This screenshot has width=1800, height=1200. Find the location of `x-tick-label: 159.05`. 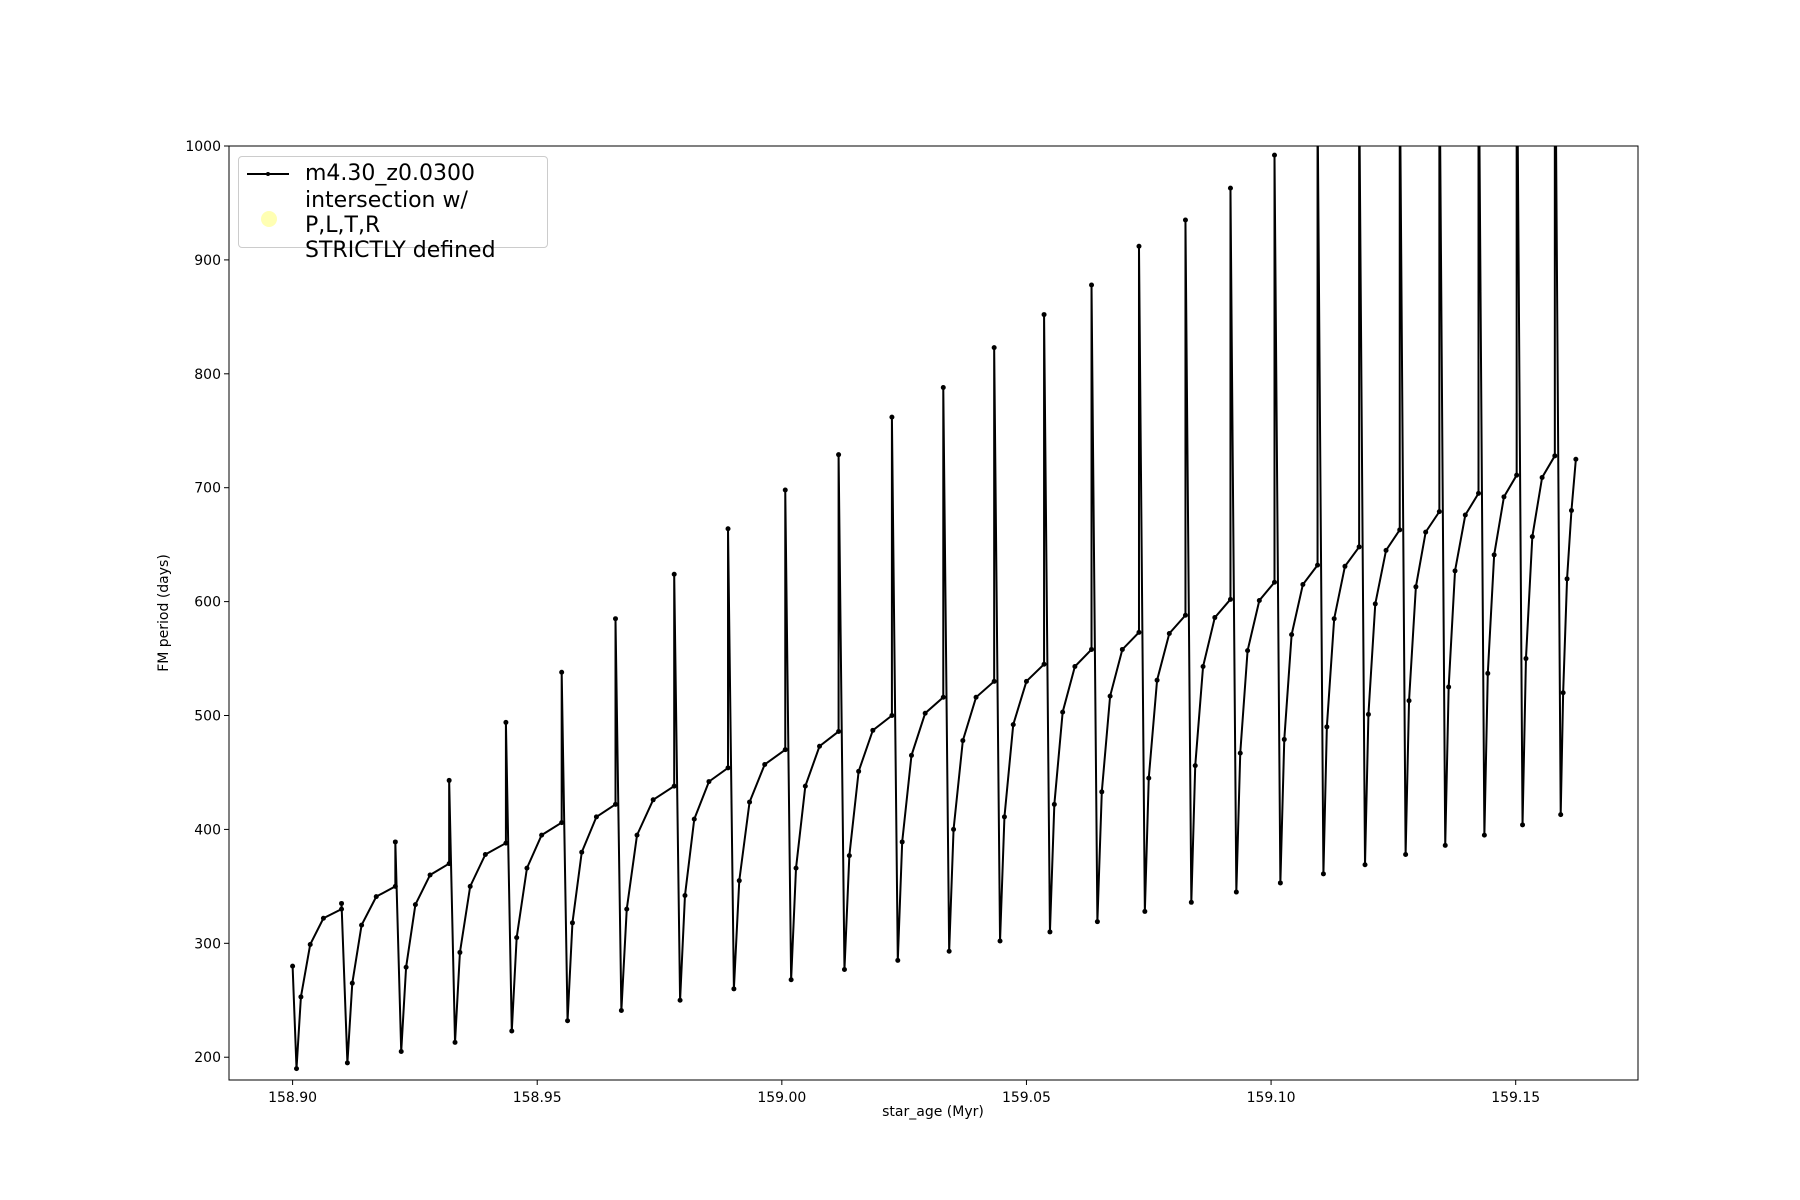

x-tick-label: 159.05 is located at coordinates (1026, 1098).